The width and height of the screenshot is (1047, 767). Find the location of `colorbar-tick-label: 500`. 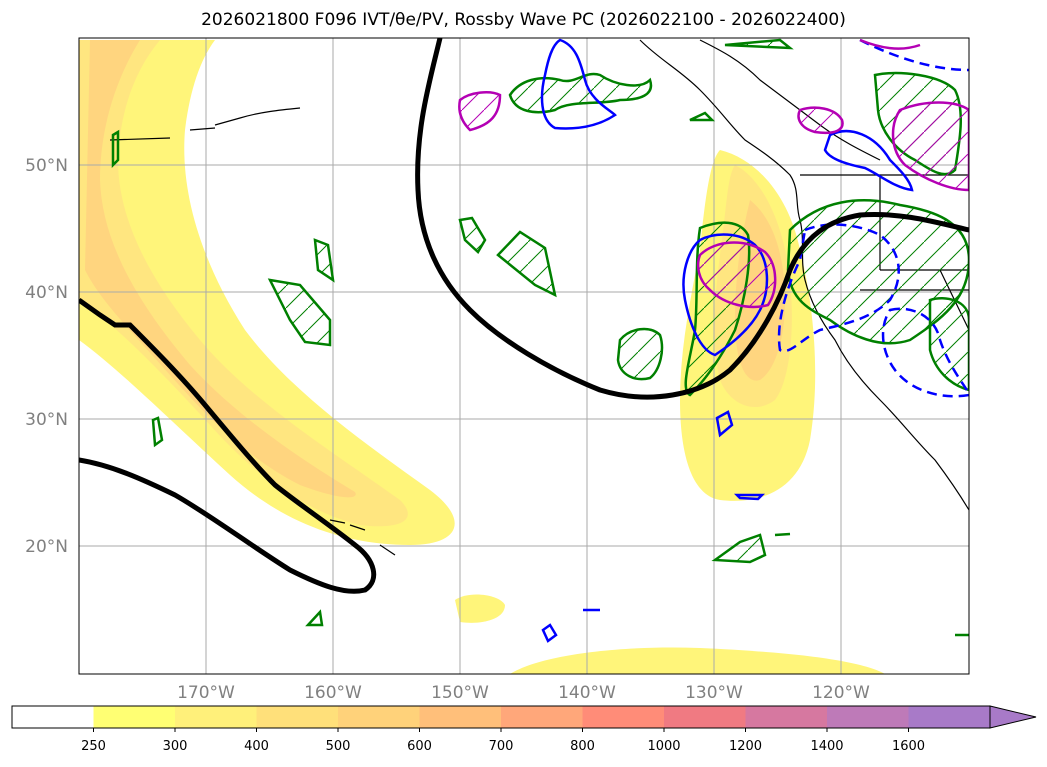

colorbar-tick-label: 500 is located at coordinates (338, 746).